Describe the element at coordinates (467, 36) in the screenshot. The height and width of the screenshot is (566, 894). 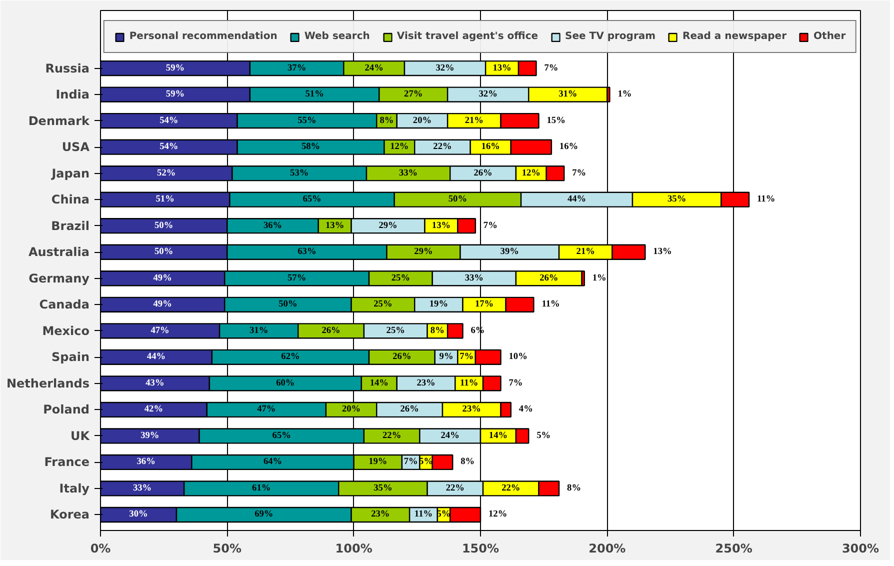
I see `legend-label: Visit travel agent's office` at that location.